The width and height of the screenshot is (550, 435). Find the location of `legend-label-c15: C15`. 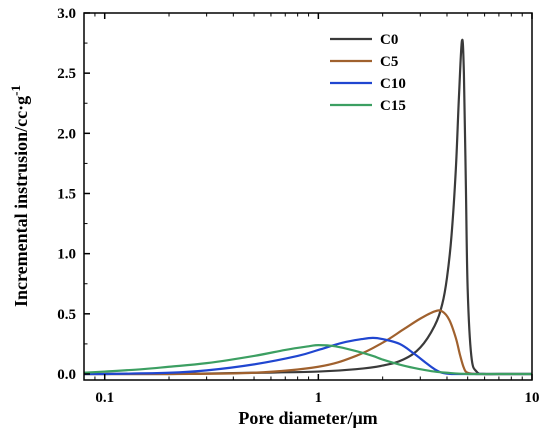

legend-label-c15: C15 is located at coordinates (393, 106).